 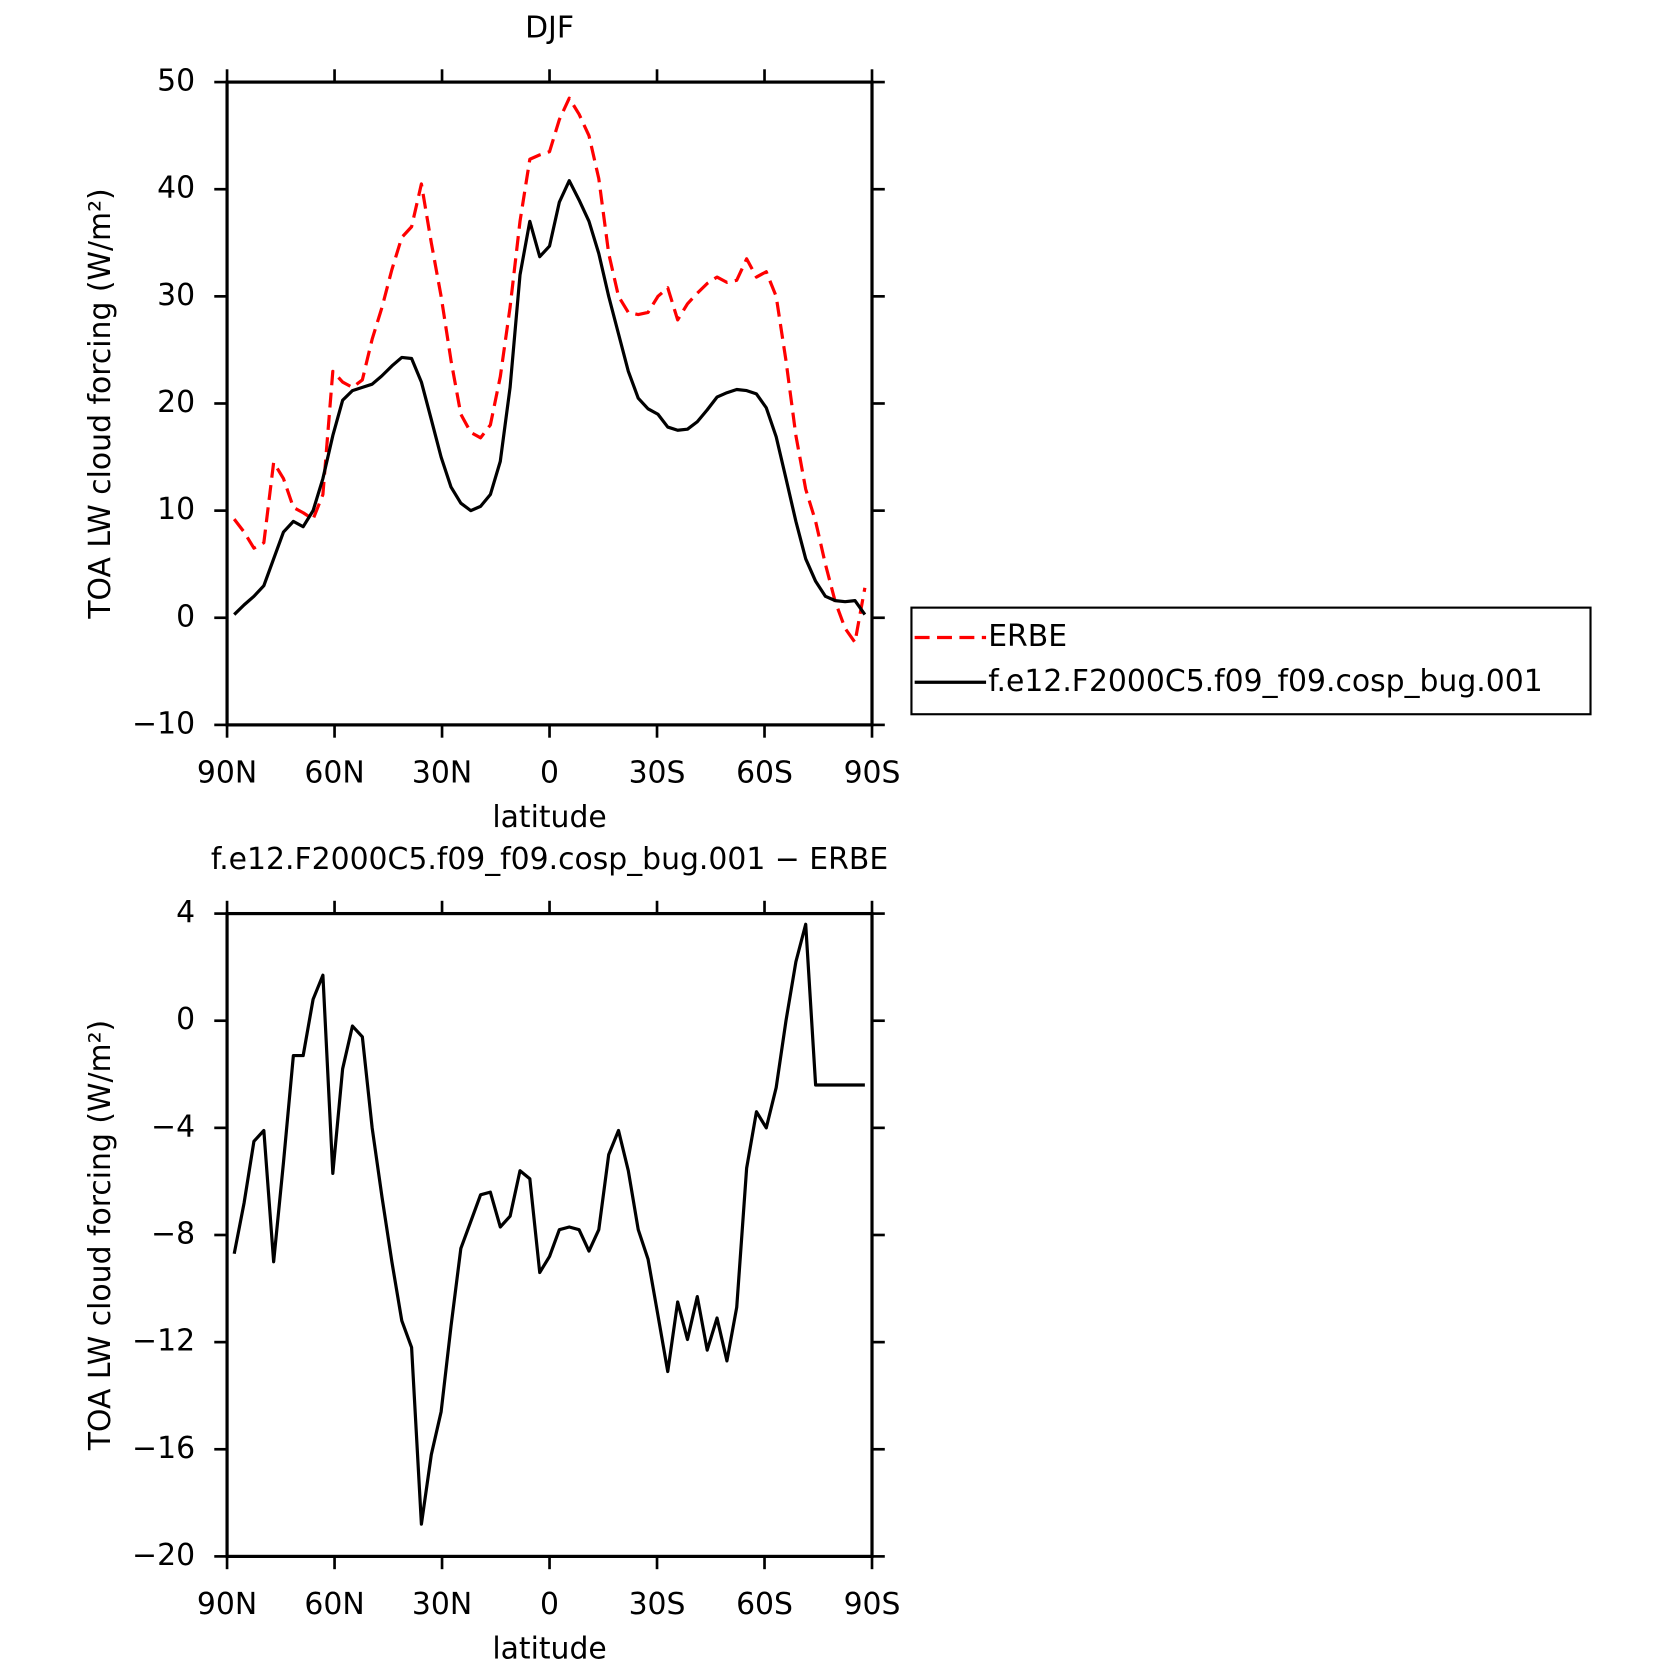 I want to click on y-tick-label: 40, so click(x=176, y=188).